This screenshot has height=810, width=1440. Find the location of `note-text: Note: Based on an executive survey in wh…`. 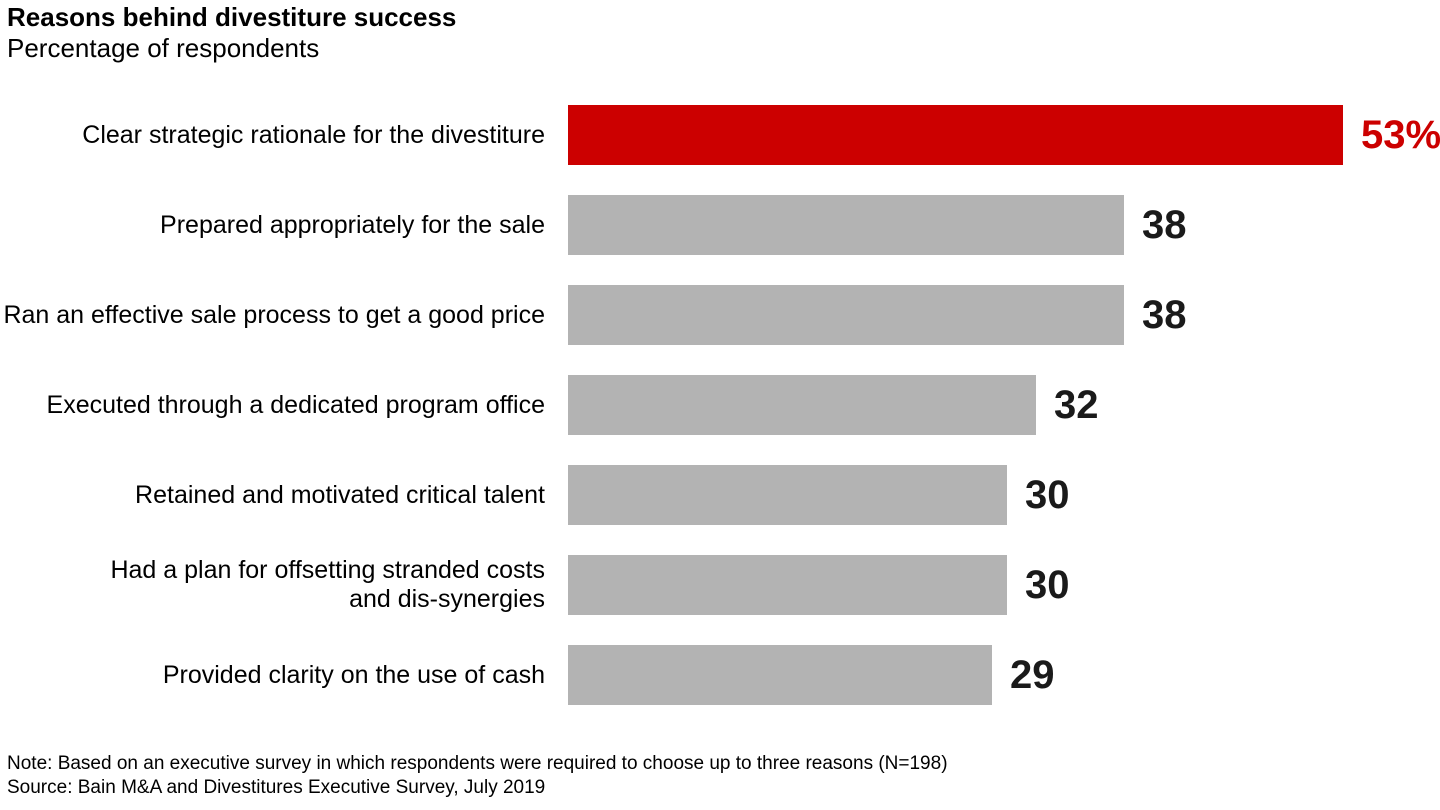

note-text: Note: Based on an executive survey in wh… is located at coordinates (477, 763).